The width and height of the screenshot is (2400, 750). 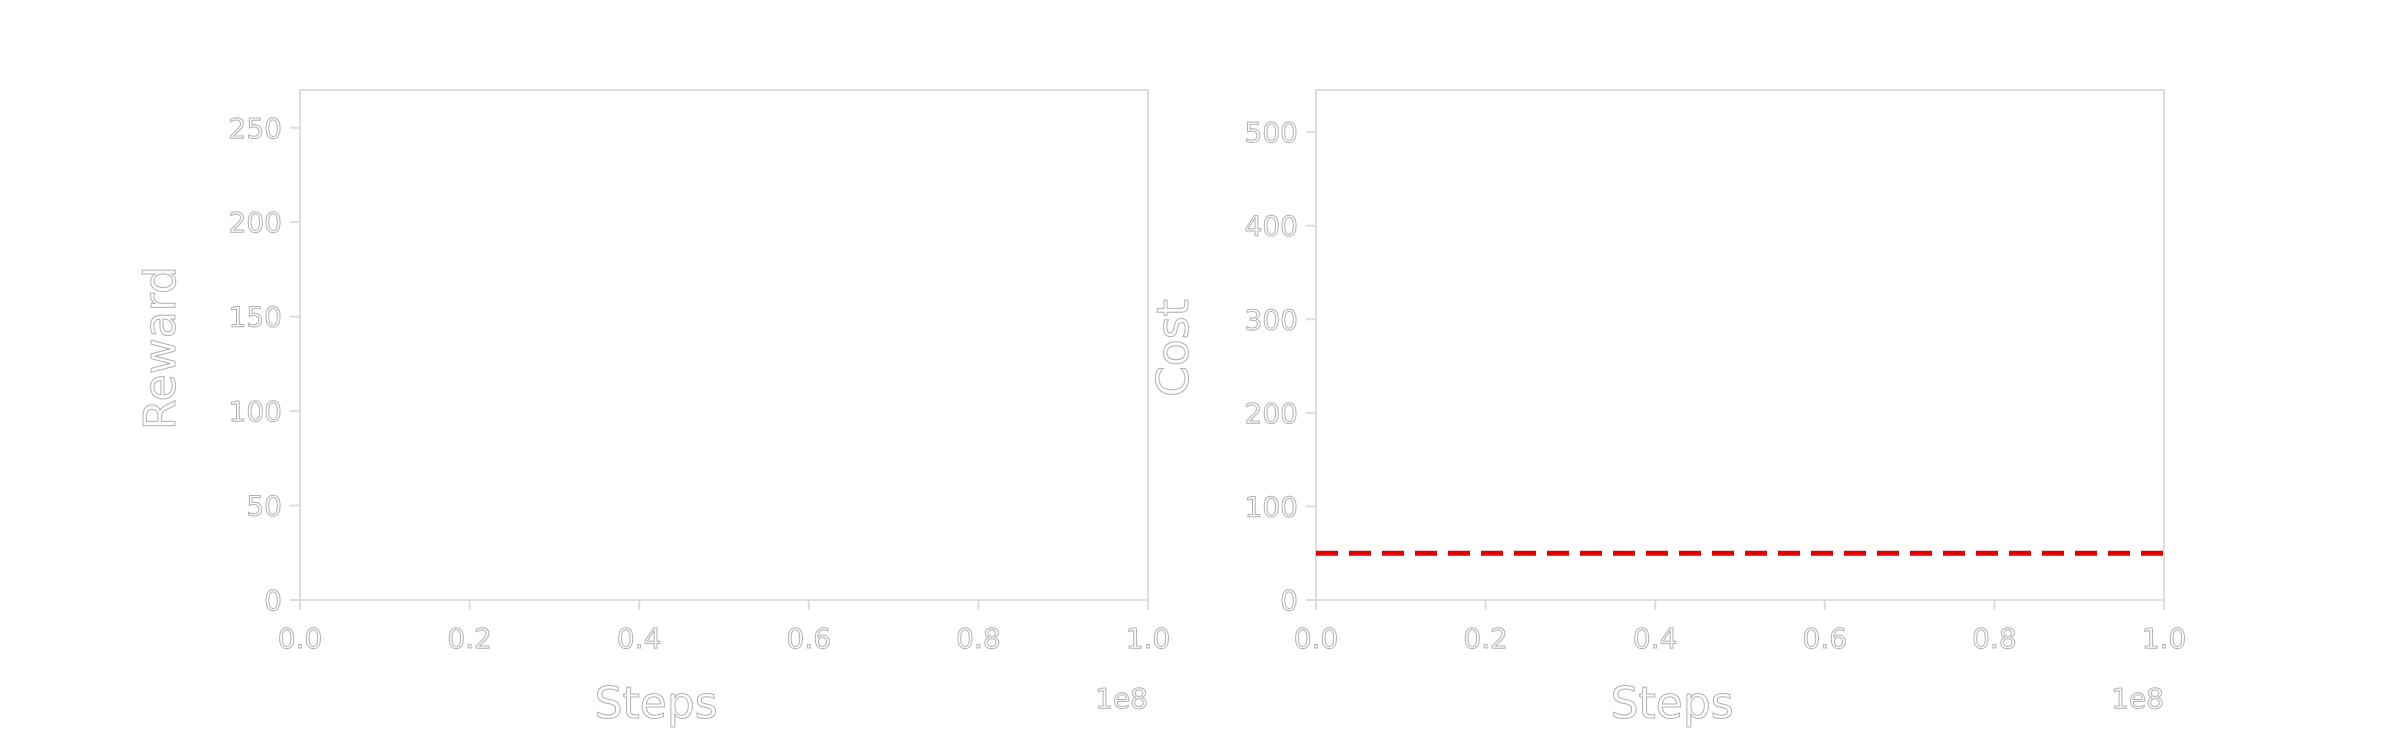 I want to click on y-axis-label: Reward, so click(x=160, y=348).